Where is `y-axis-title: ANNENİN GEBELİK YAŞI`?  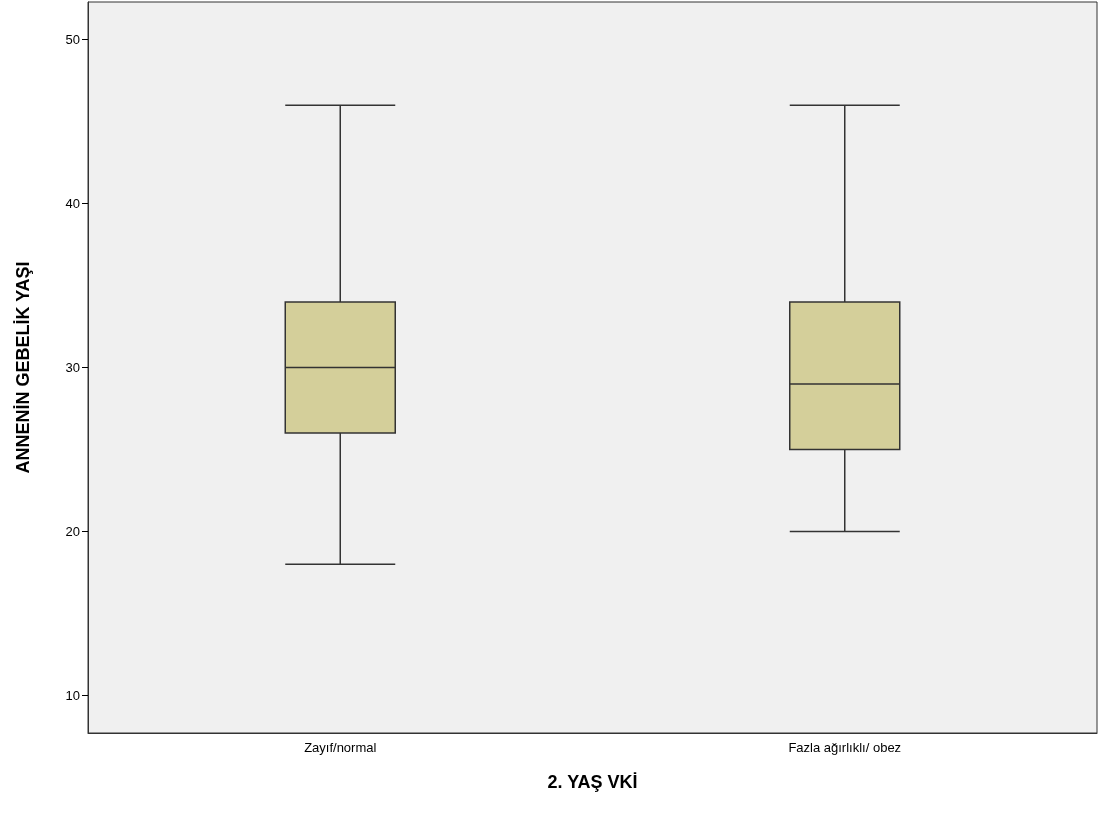 y-axis-title: ANNENİN GEBELİK YAŞI is located at coordinates (23, 367).